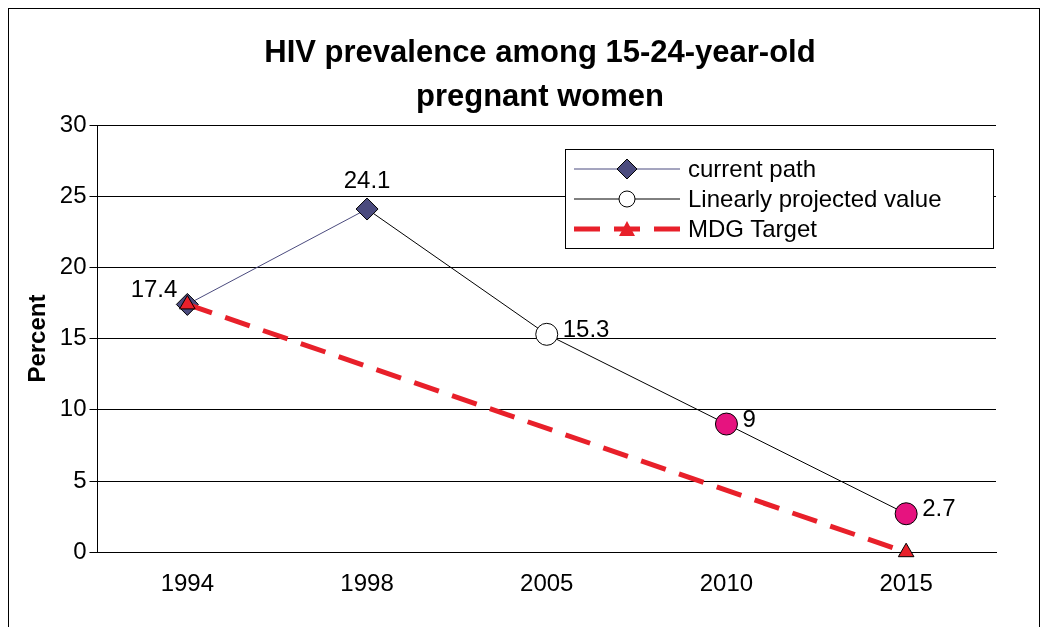 The width and height of the screenshot is (1048, 629). Describe the element at coordinates (73, 408) in the screenshot. I see `y-tick-label: 10` at that location.